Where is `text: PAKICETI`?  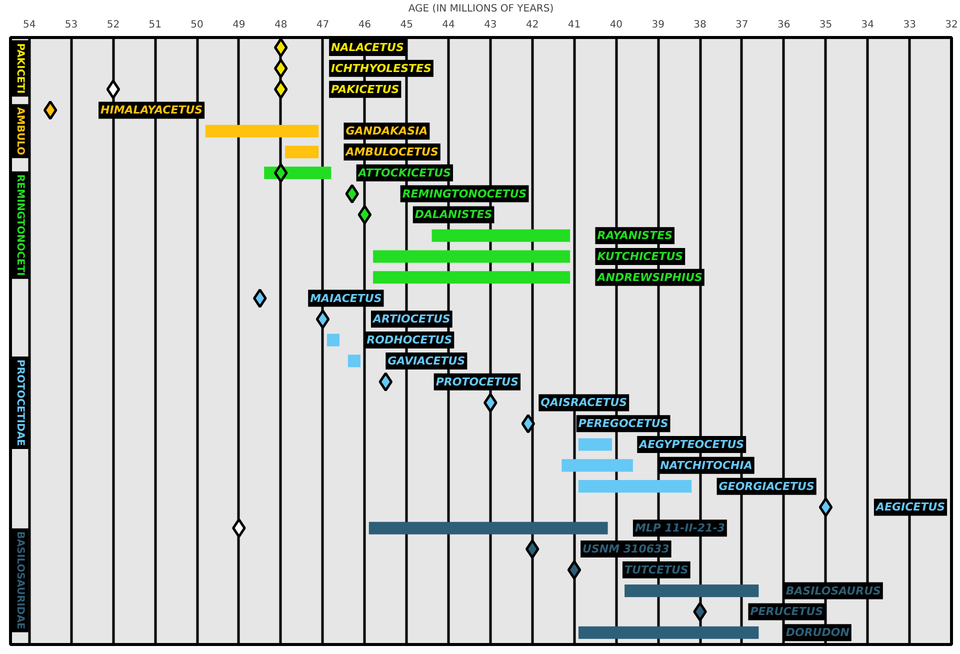
text: PAKICETI is located at coordinates (20, 68).